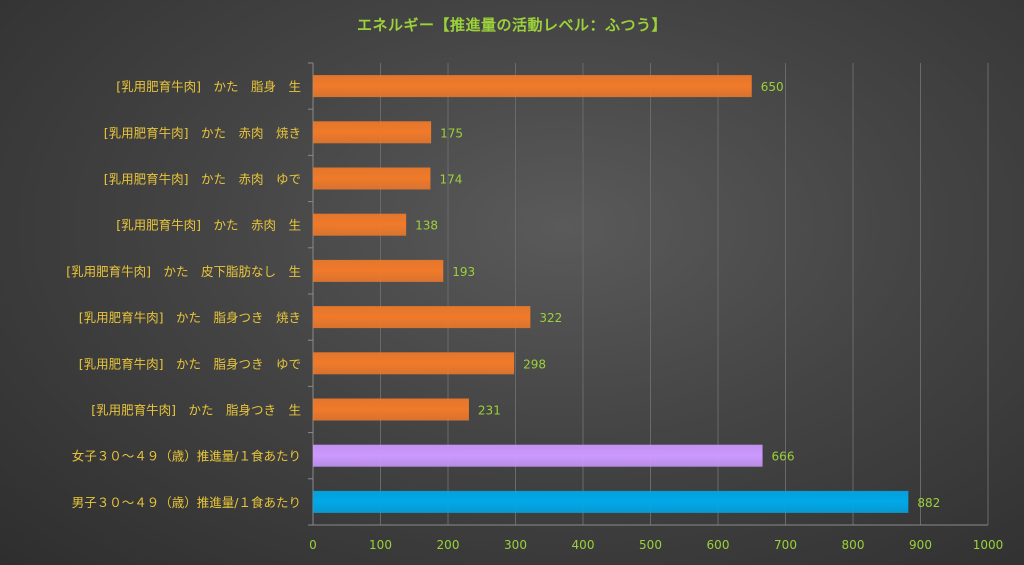 Image resolution: width=1024 pixels, height=565 pixels. Describe the element at coordinates (928, 503) in the screenshot. I see `value-label-9: 882` at that location.